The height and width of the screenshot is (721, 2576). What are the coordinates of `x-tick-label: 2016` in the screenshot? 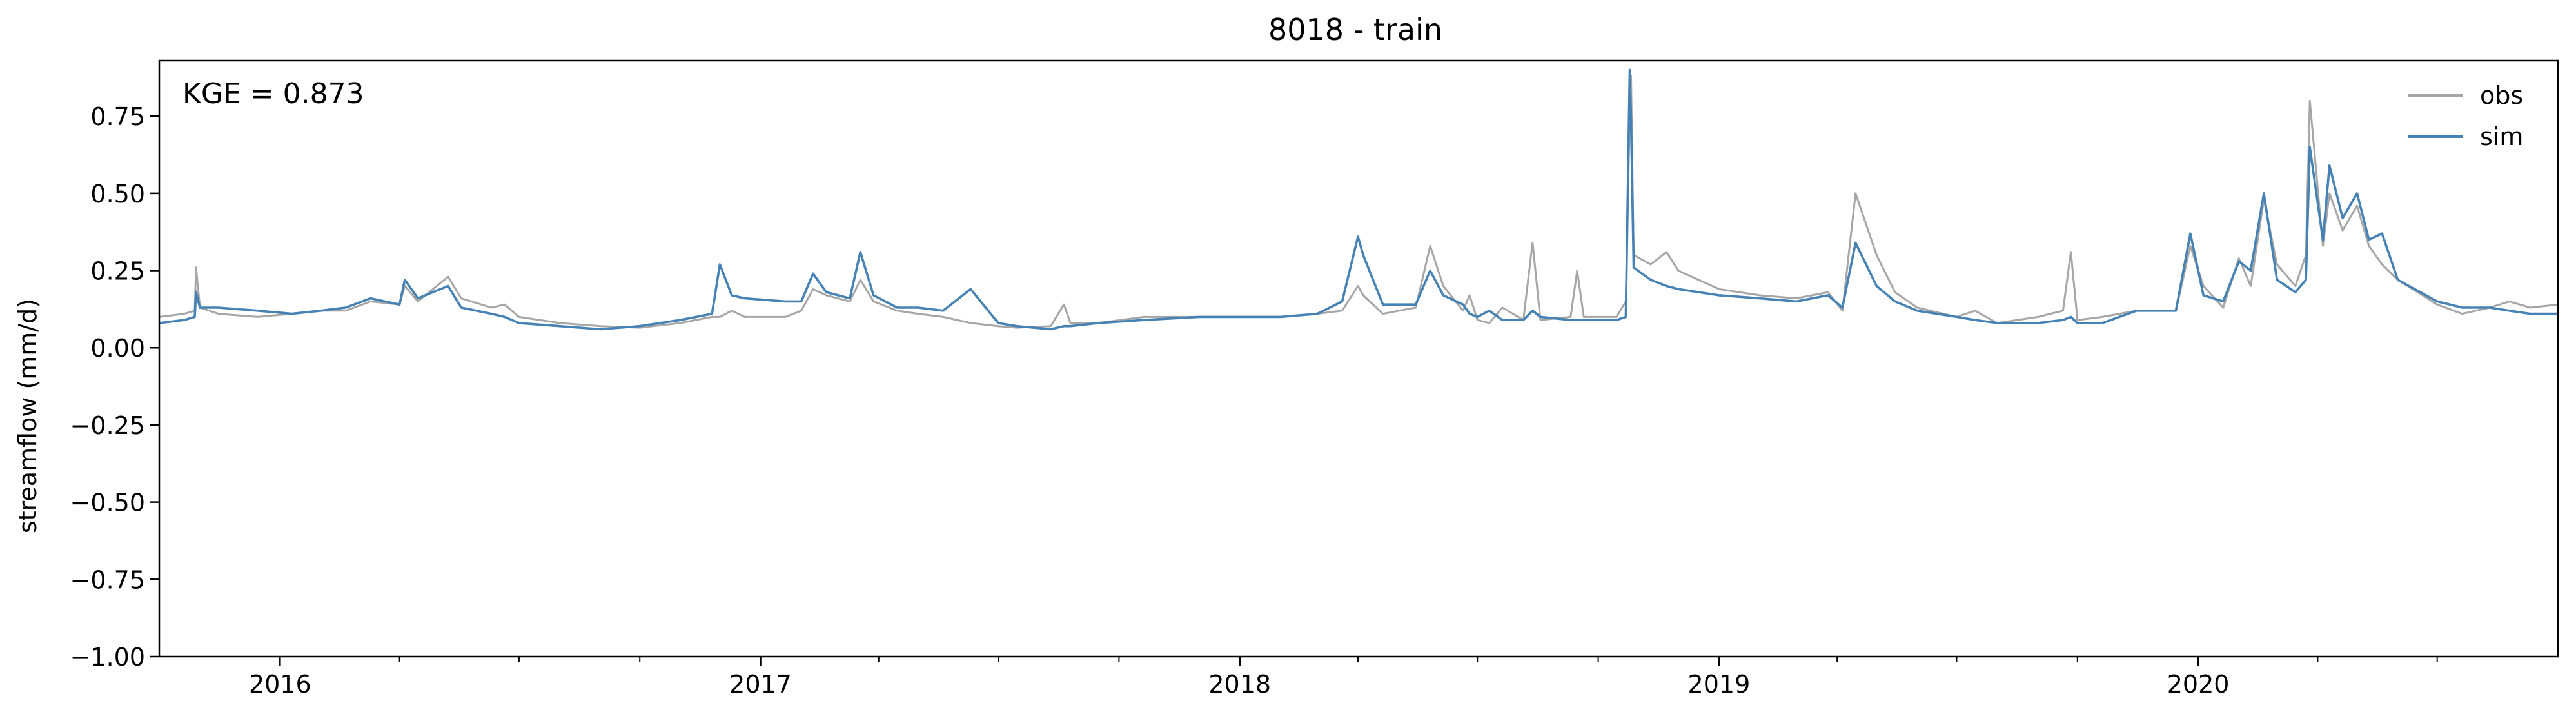 It's located at (280, 684).